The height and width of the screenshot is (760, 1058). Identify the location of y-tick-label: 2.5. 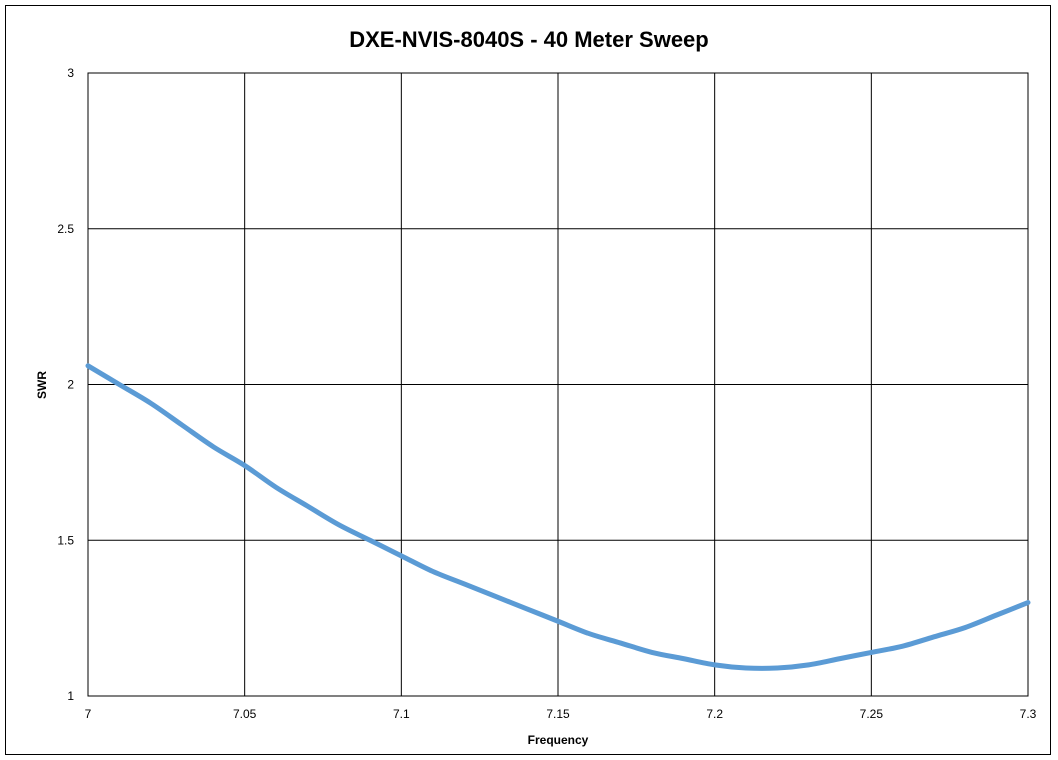
(65, 229).